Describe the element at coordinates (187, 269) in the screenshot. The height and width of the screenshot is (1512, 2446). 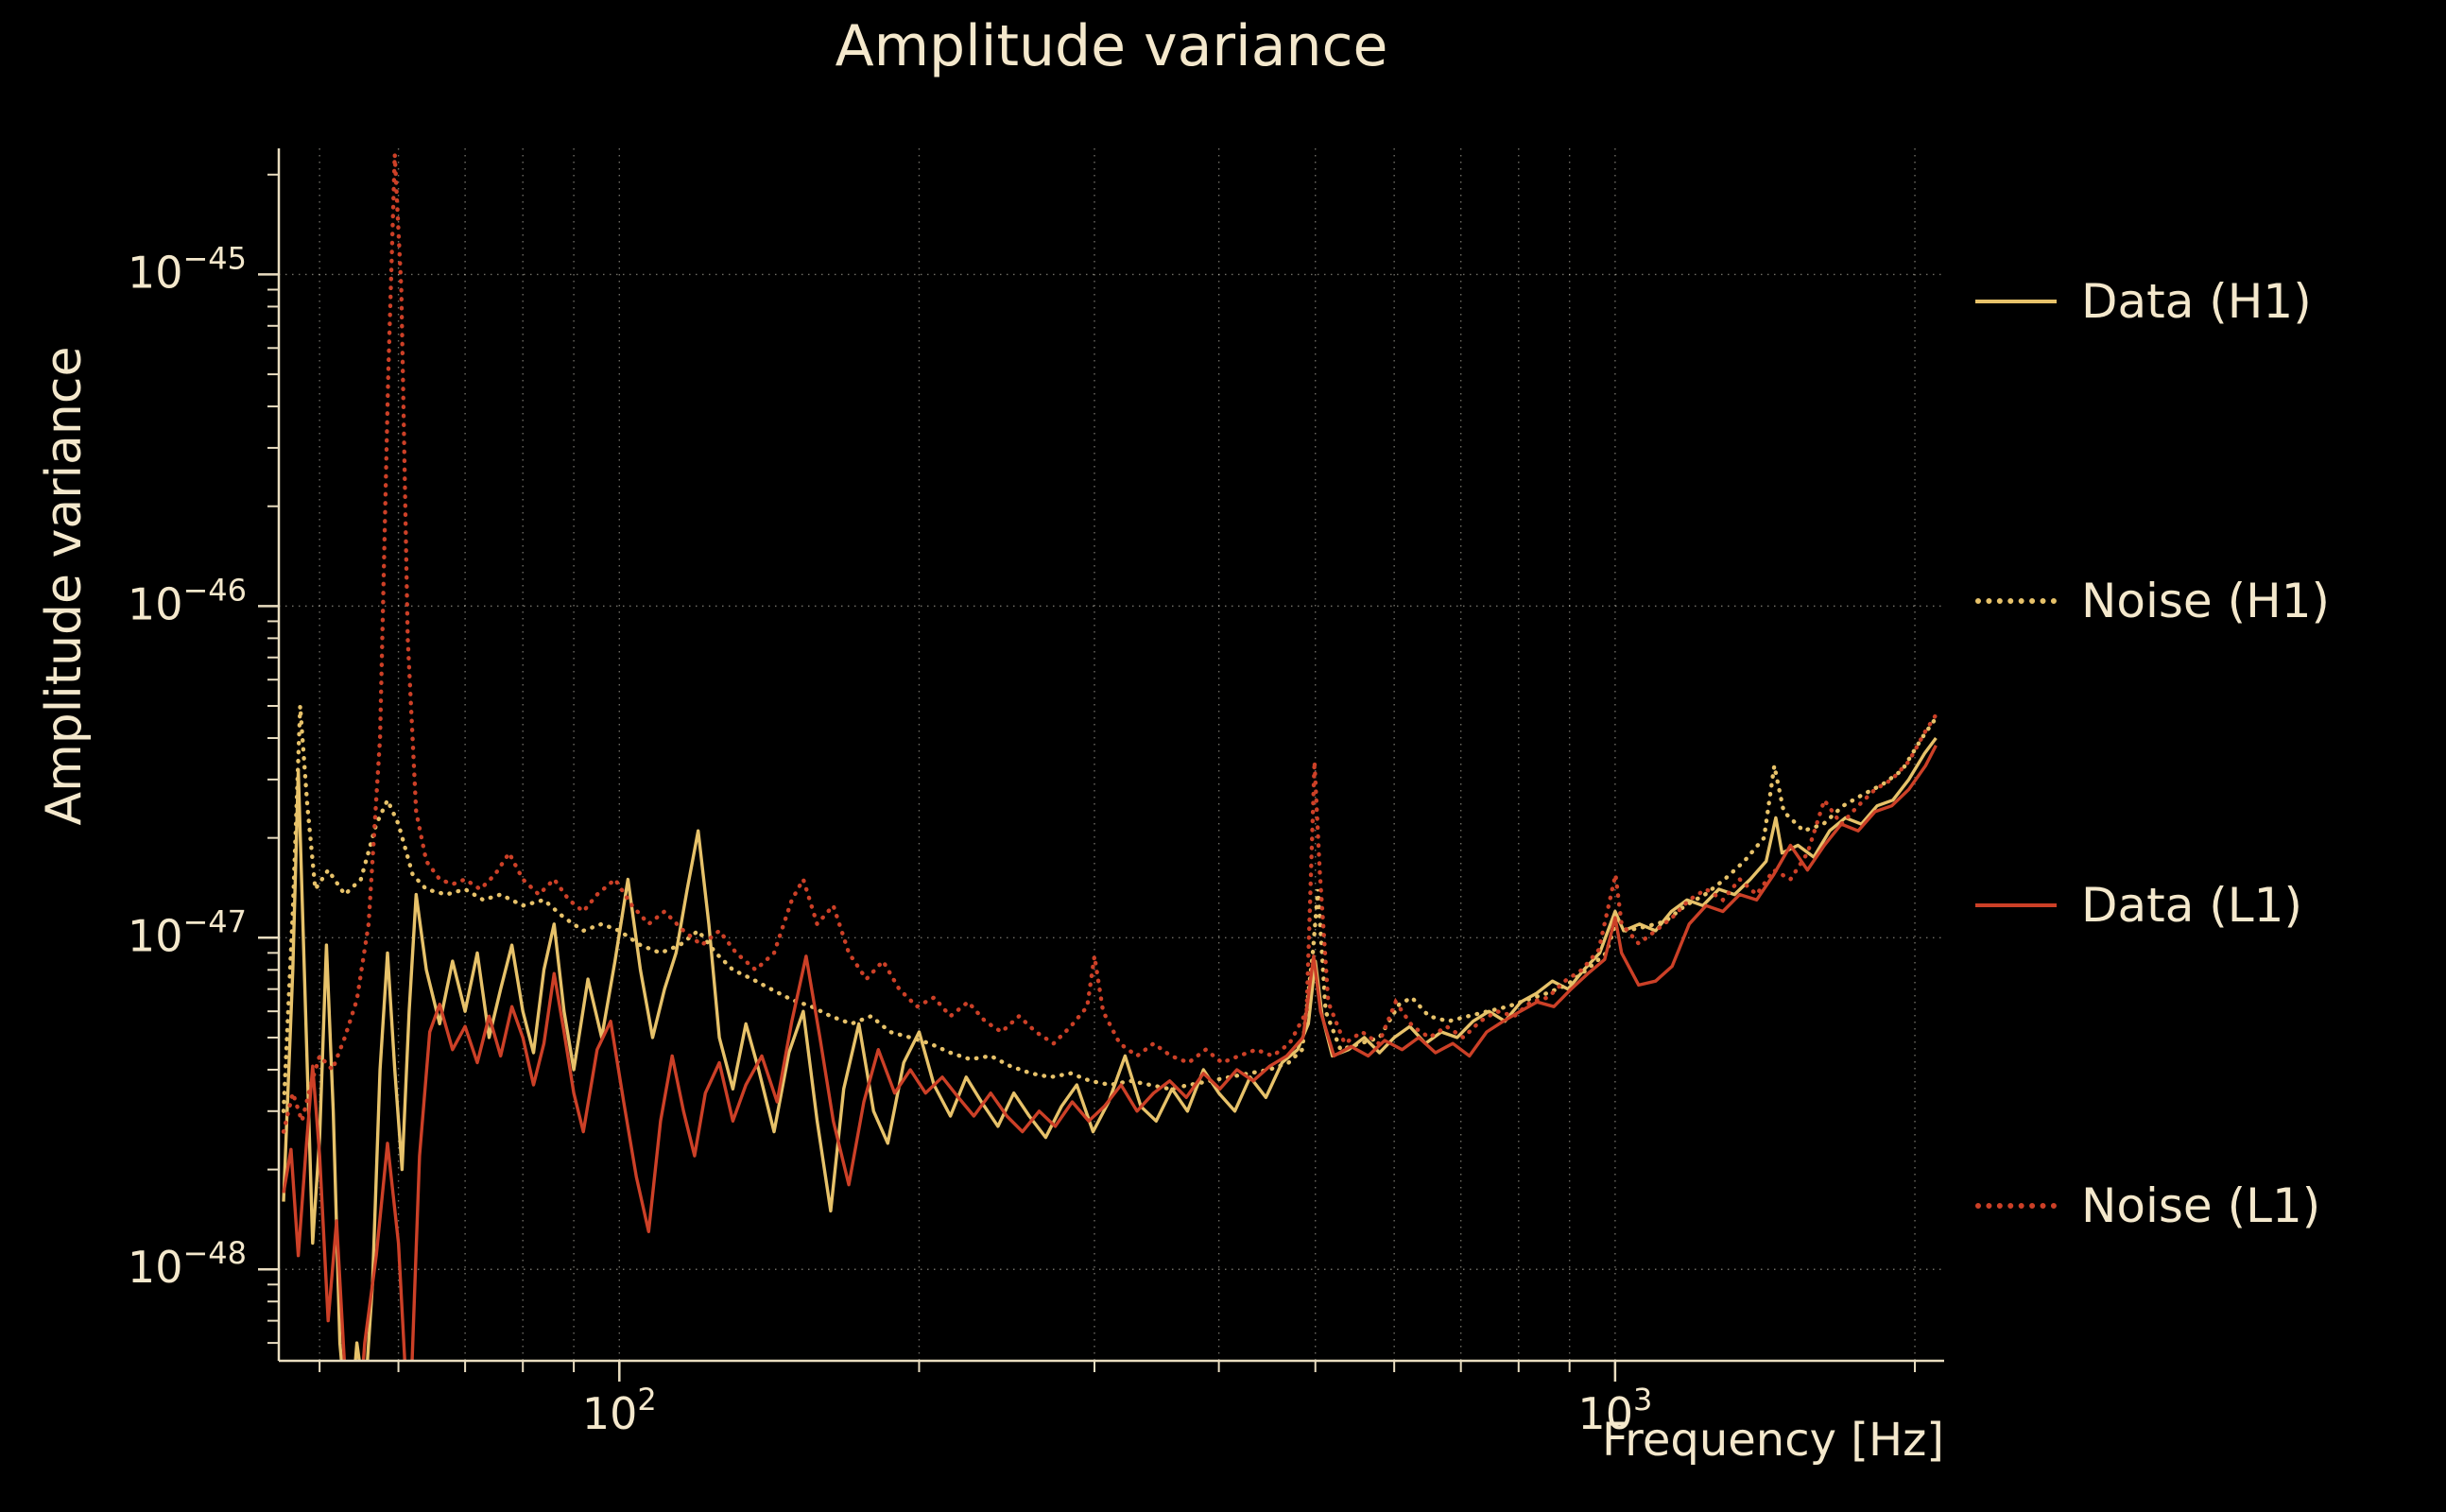
I see `y-tick-label: 10−45` at that location.